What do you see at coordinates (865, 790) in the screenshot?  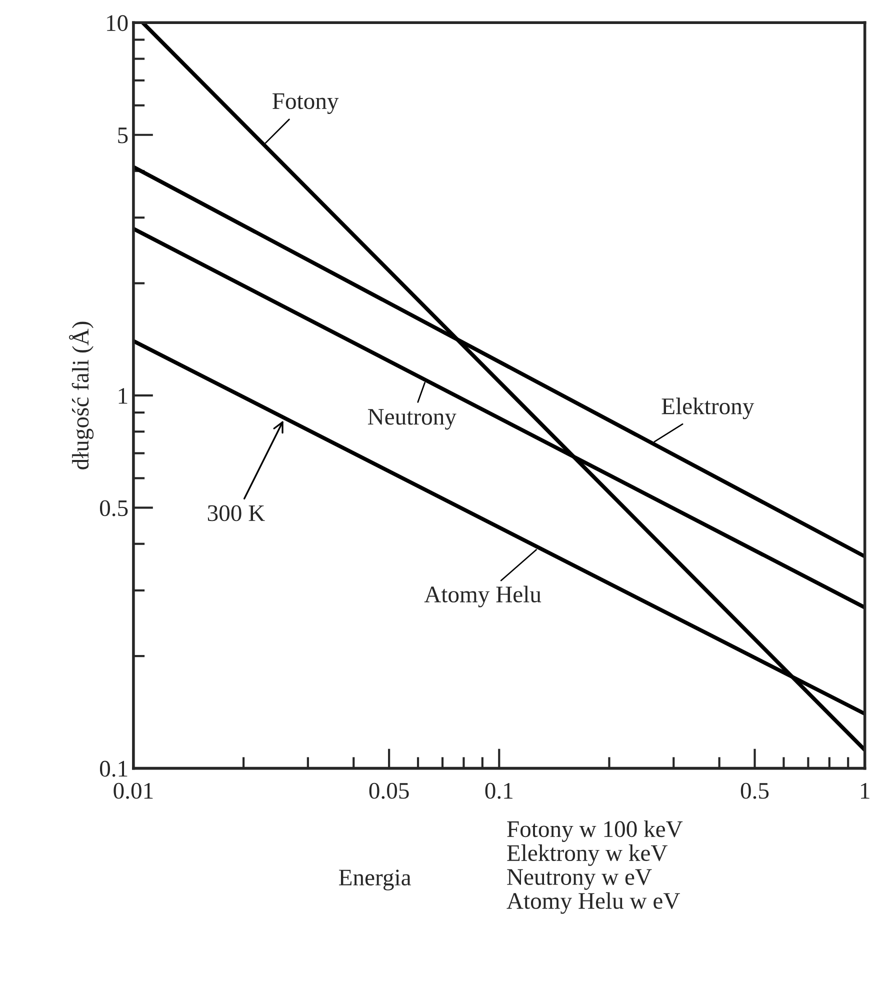 I see `x-tick-label: 1` at bounding box center [865, 790].